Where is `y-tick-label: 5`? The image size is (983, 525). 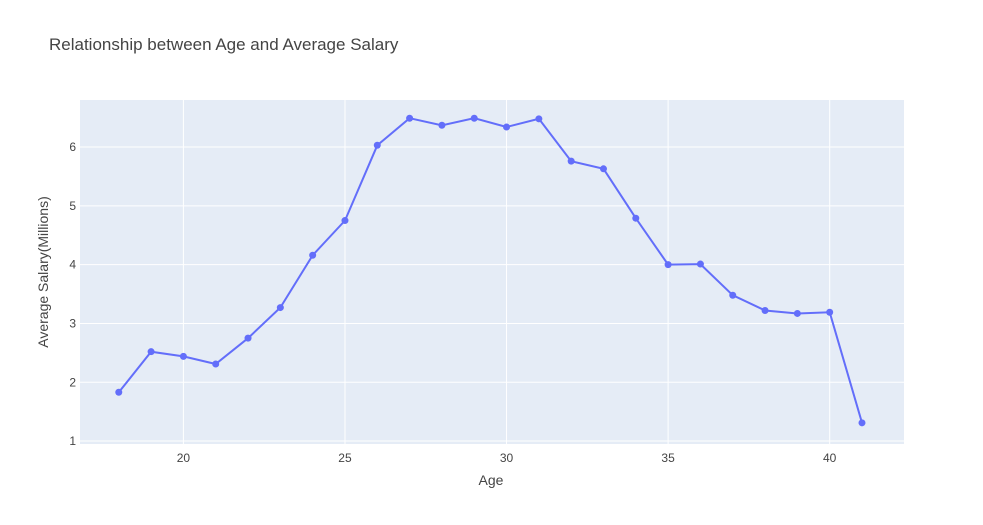 y-tick-label: 5 is located at coordinates (72, 206).